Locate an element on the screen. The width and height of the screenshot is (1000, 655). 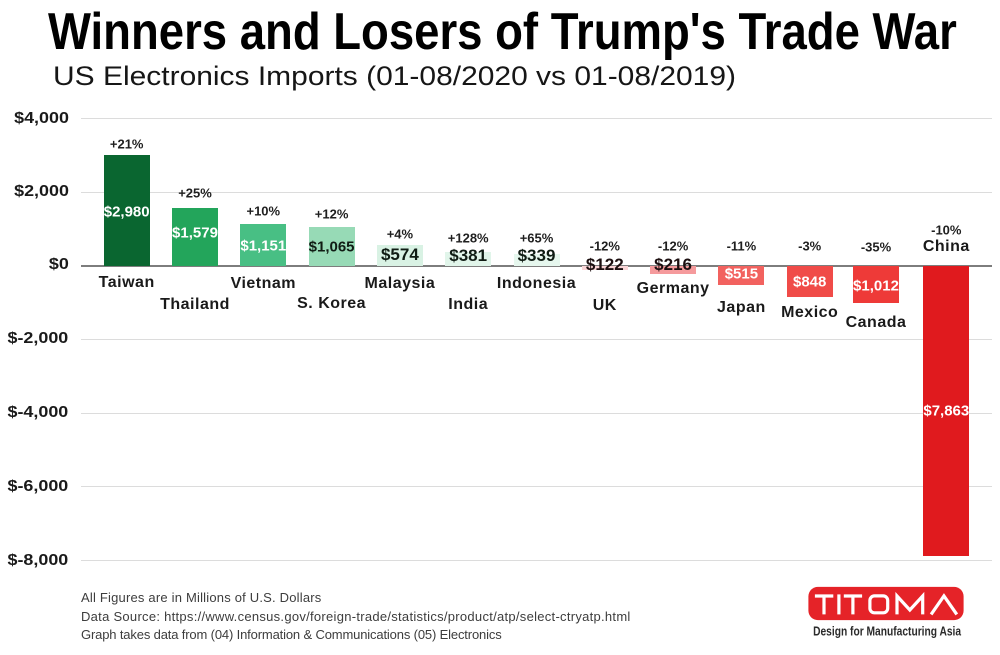
svg-text: Design for Manufacturing Asia is located at coordinates (887, 631).